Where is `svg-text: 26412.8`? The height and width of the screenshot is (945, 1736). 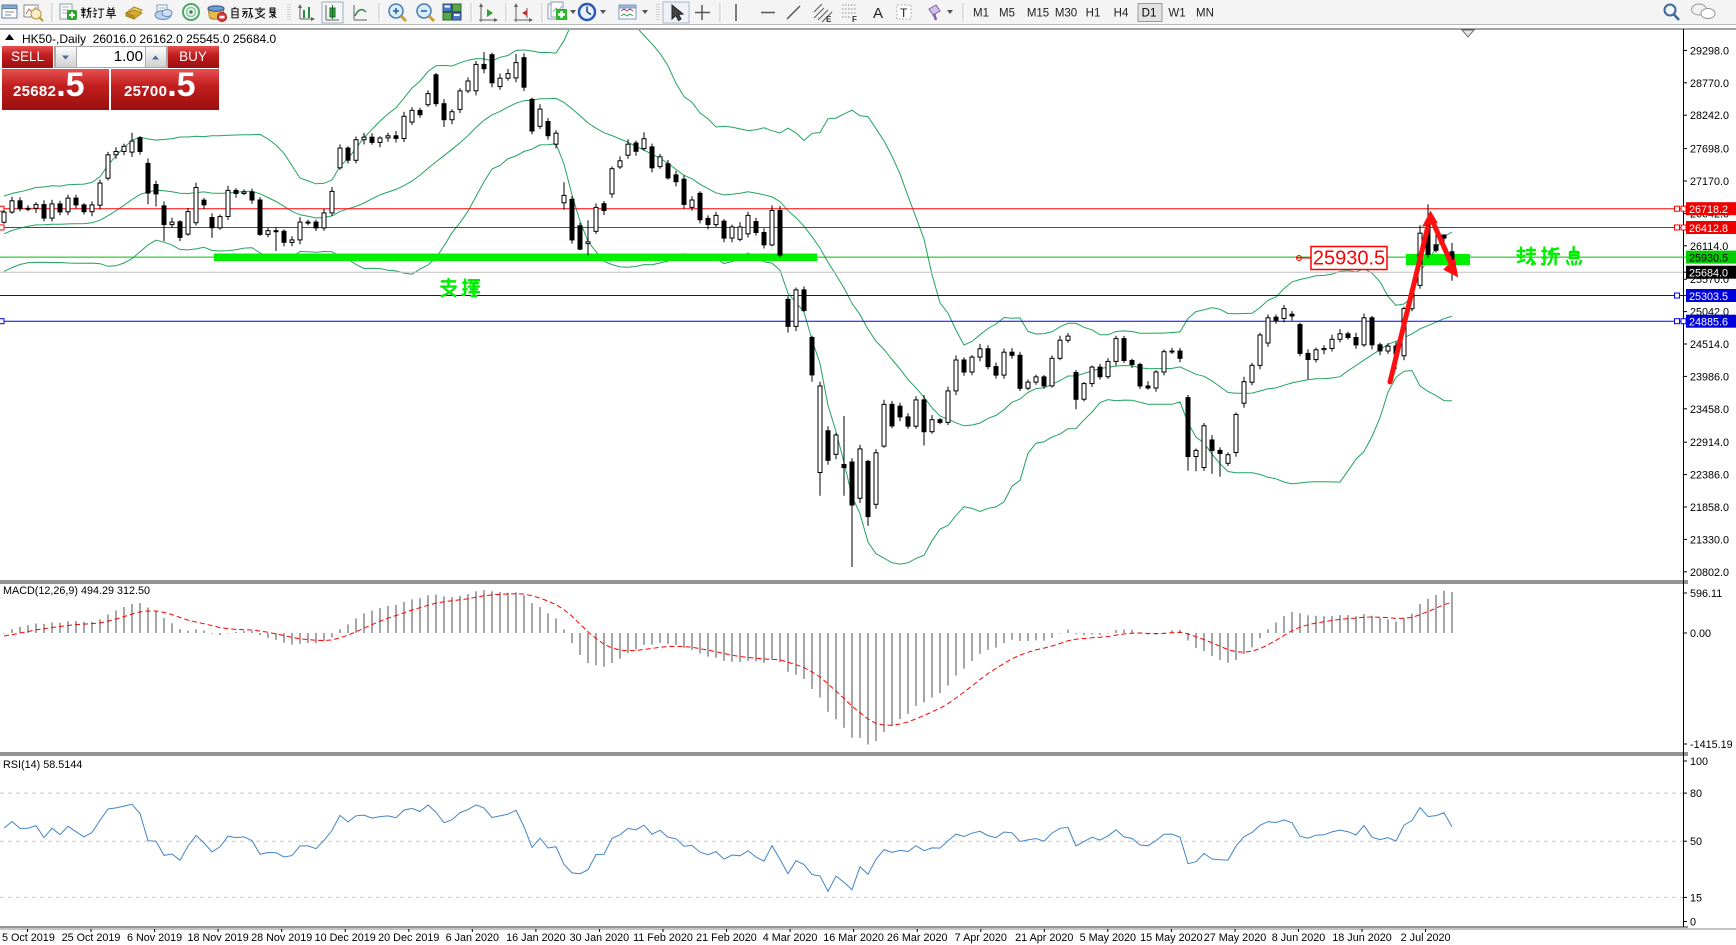 svg-text: 26412.8 is located at coordinates (1708, 229).